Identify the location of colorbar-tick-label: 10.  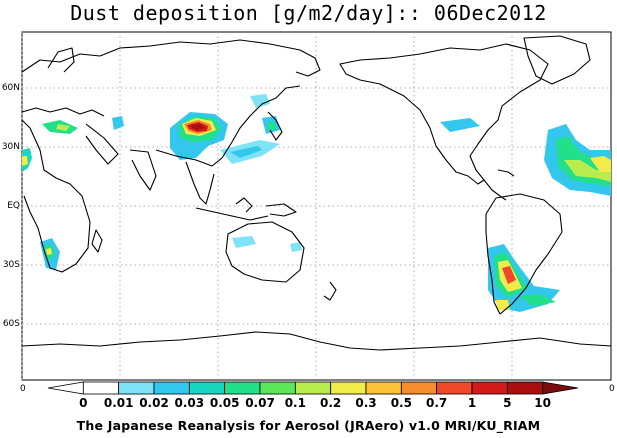
(543, 403).